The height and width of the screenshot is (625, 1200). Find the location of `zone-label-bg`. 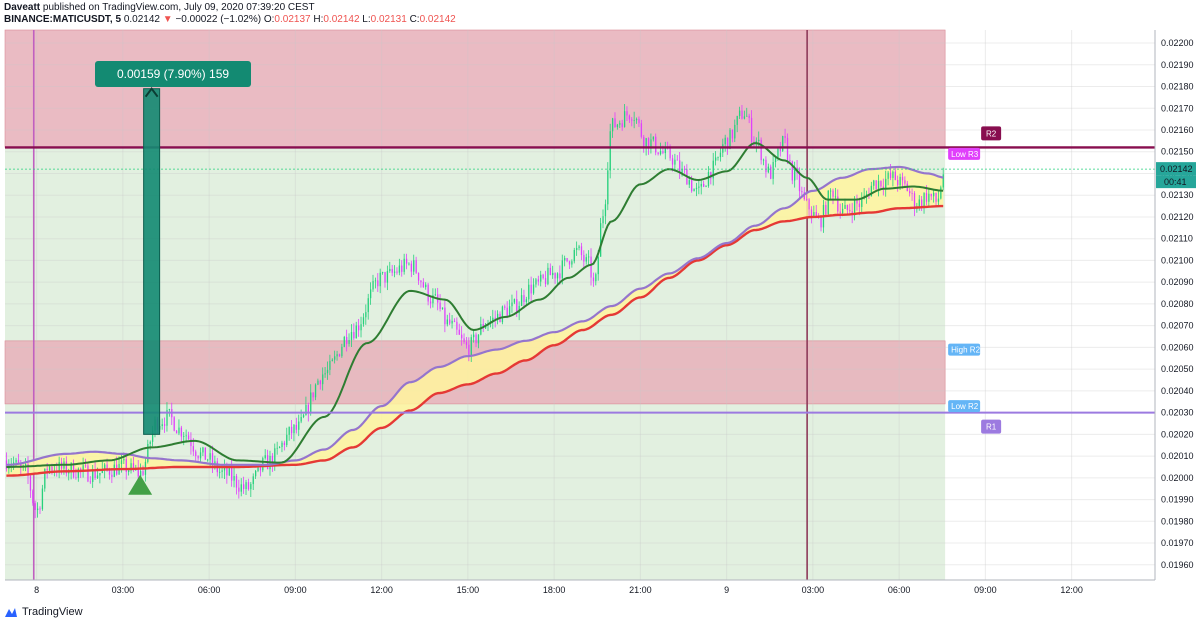

zone-label-bg is located at coordinates (964, 153).